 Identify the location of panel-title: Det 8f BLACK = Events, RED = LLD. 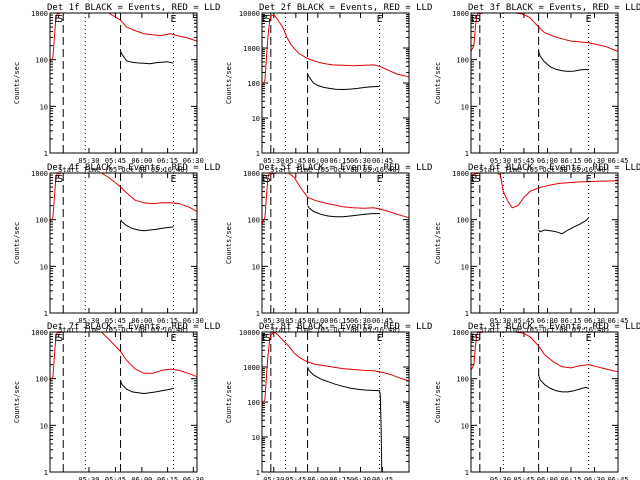
(345, 327).